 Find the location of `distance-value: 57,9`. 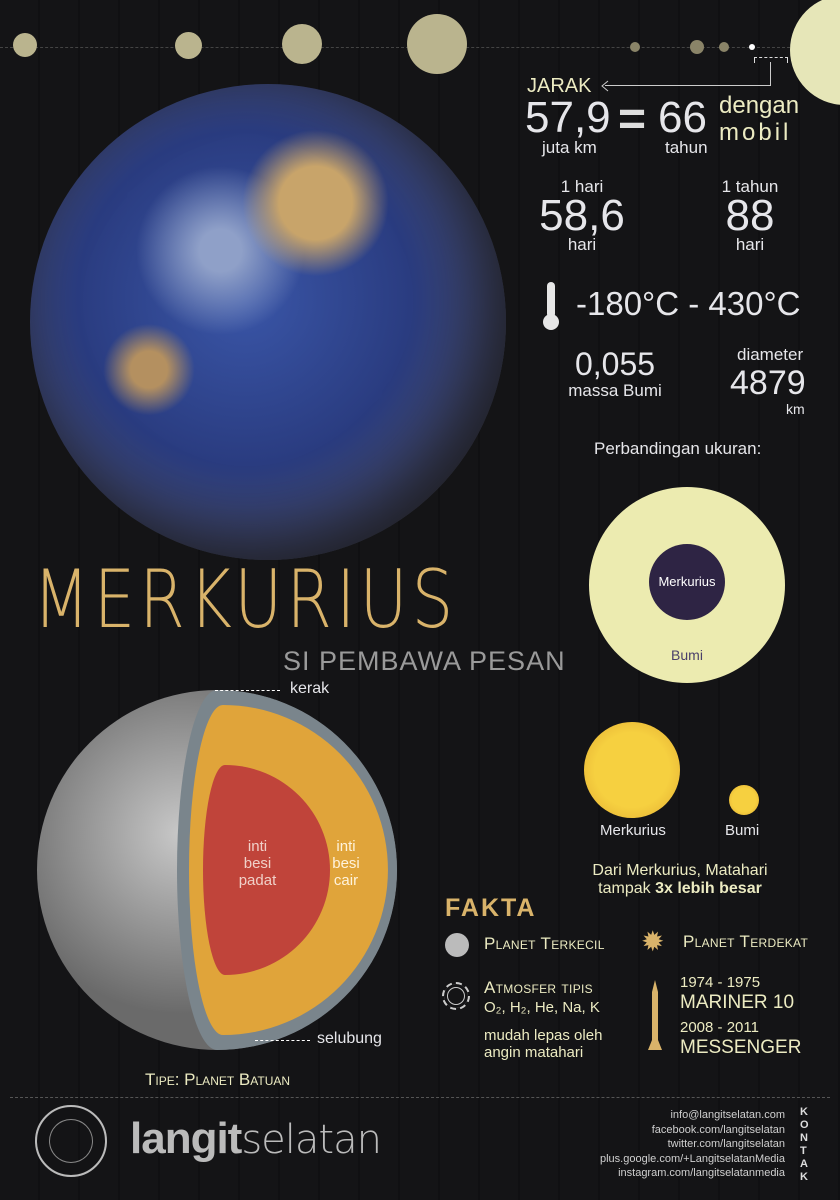

distance-value: 57,9 is located at coordinates (568, 117).